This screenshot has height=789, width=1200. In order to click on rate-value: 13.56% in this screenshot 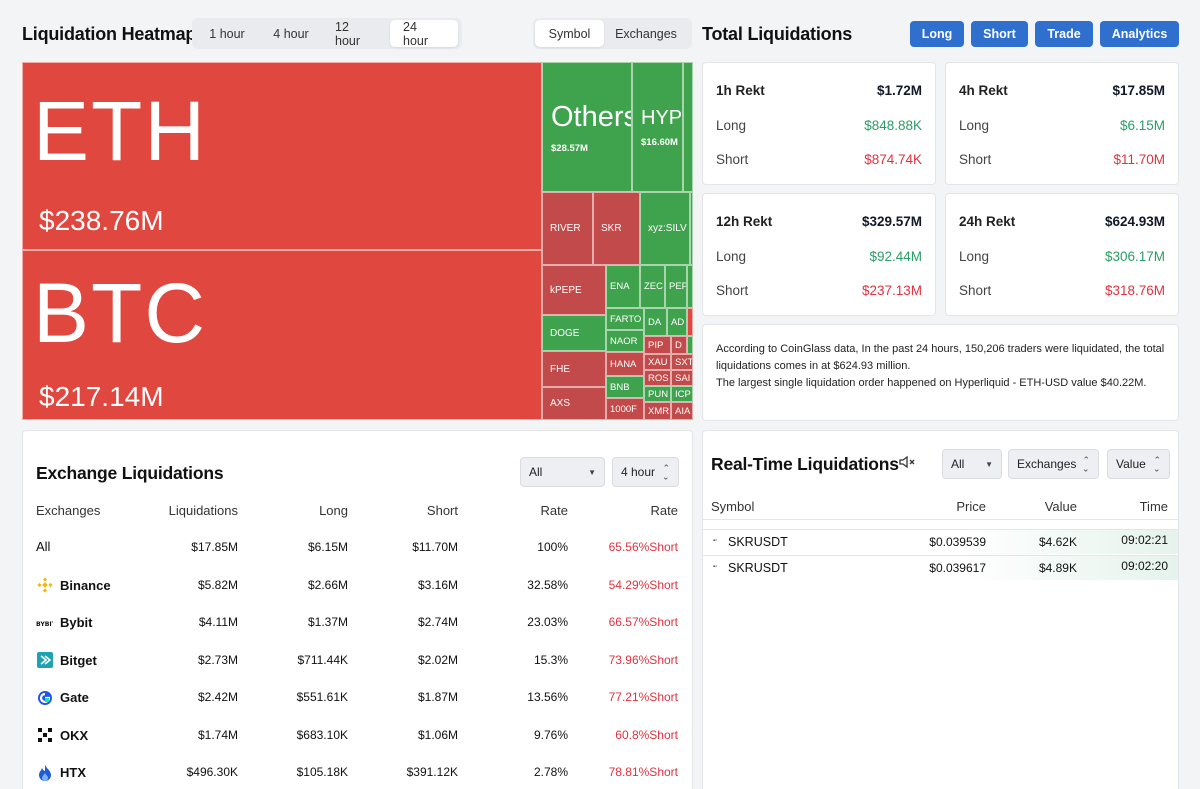, I will do `click(547, 697)`.